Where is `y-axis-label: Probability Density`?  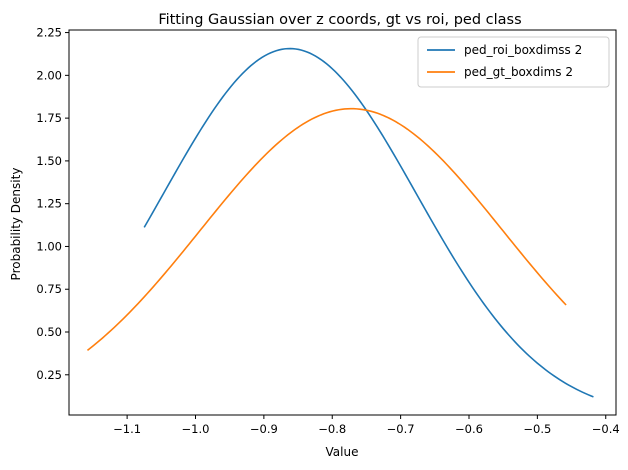 y-axis-label: Probability Density is located at coordinates (16, 224).